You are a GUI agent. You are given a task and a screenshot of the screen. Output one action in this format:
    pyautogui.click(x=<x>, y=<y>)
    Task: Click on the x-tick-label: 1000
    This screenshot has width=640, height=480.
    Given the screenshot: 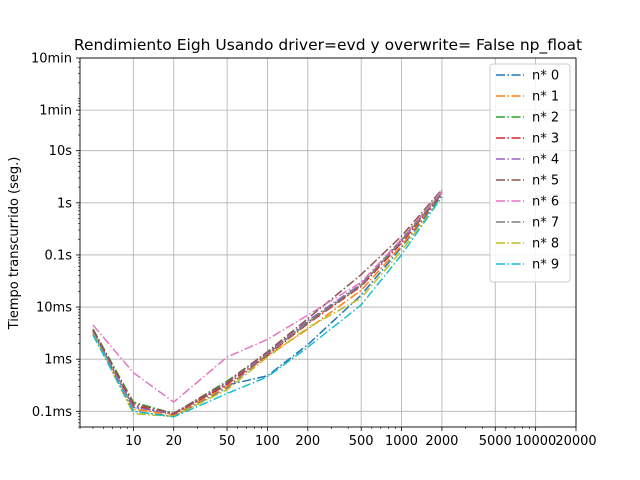 What is the action you would take?
    pyautogui.click(x=401, y=441)
    